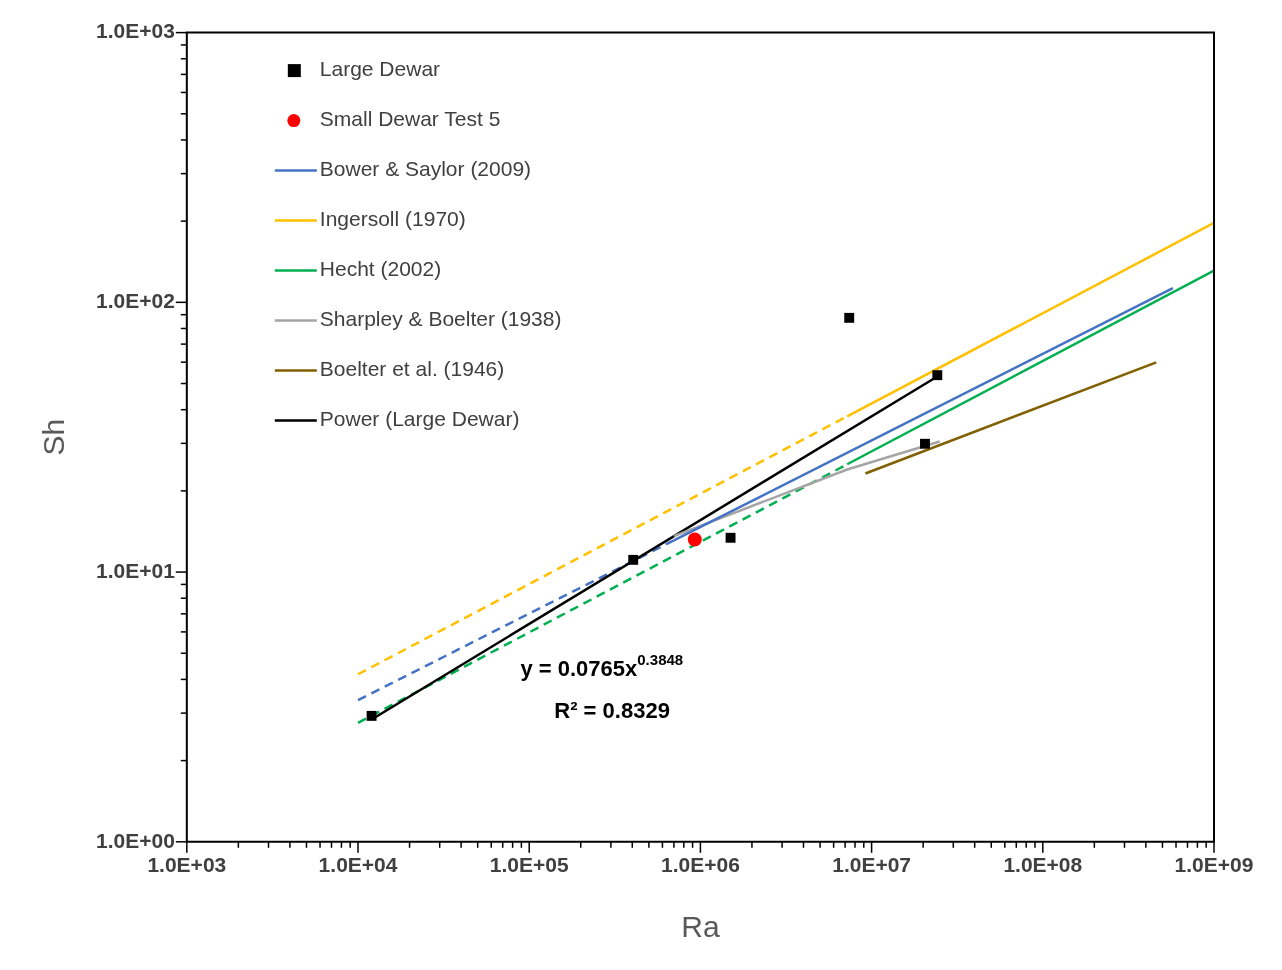 The height and width of the screenshot is (970, 1282). What do you see at coordinates (872, 865) in the screenshot?
I see `x-tick-label: 1.0E+07` at bounding box center [872, 865].